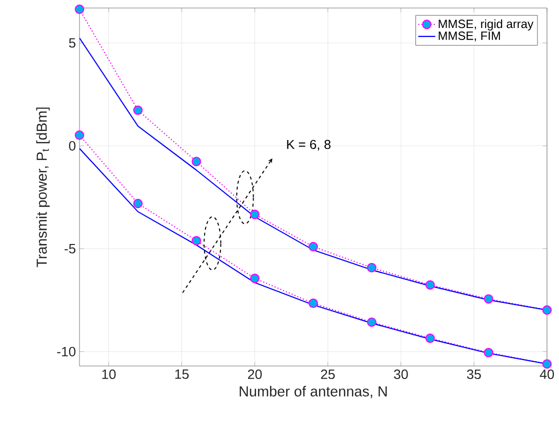 The width and height of the screenshot is (559, 431). Describe the element at coordinates (313, 392) in the screenshot. I see `x-axis-title: Number of antennas, N` at that location.